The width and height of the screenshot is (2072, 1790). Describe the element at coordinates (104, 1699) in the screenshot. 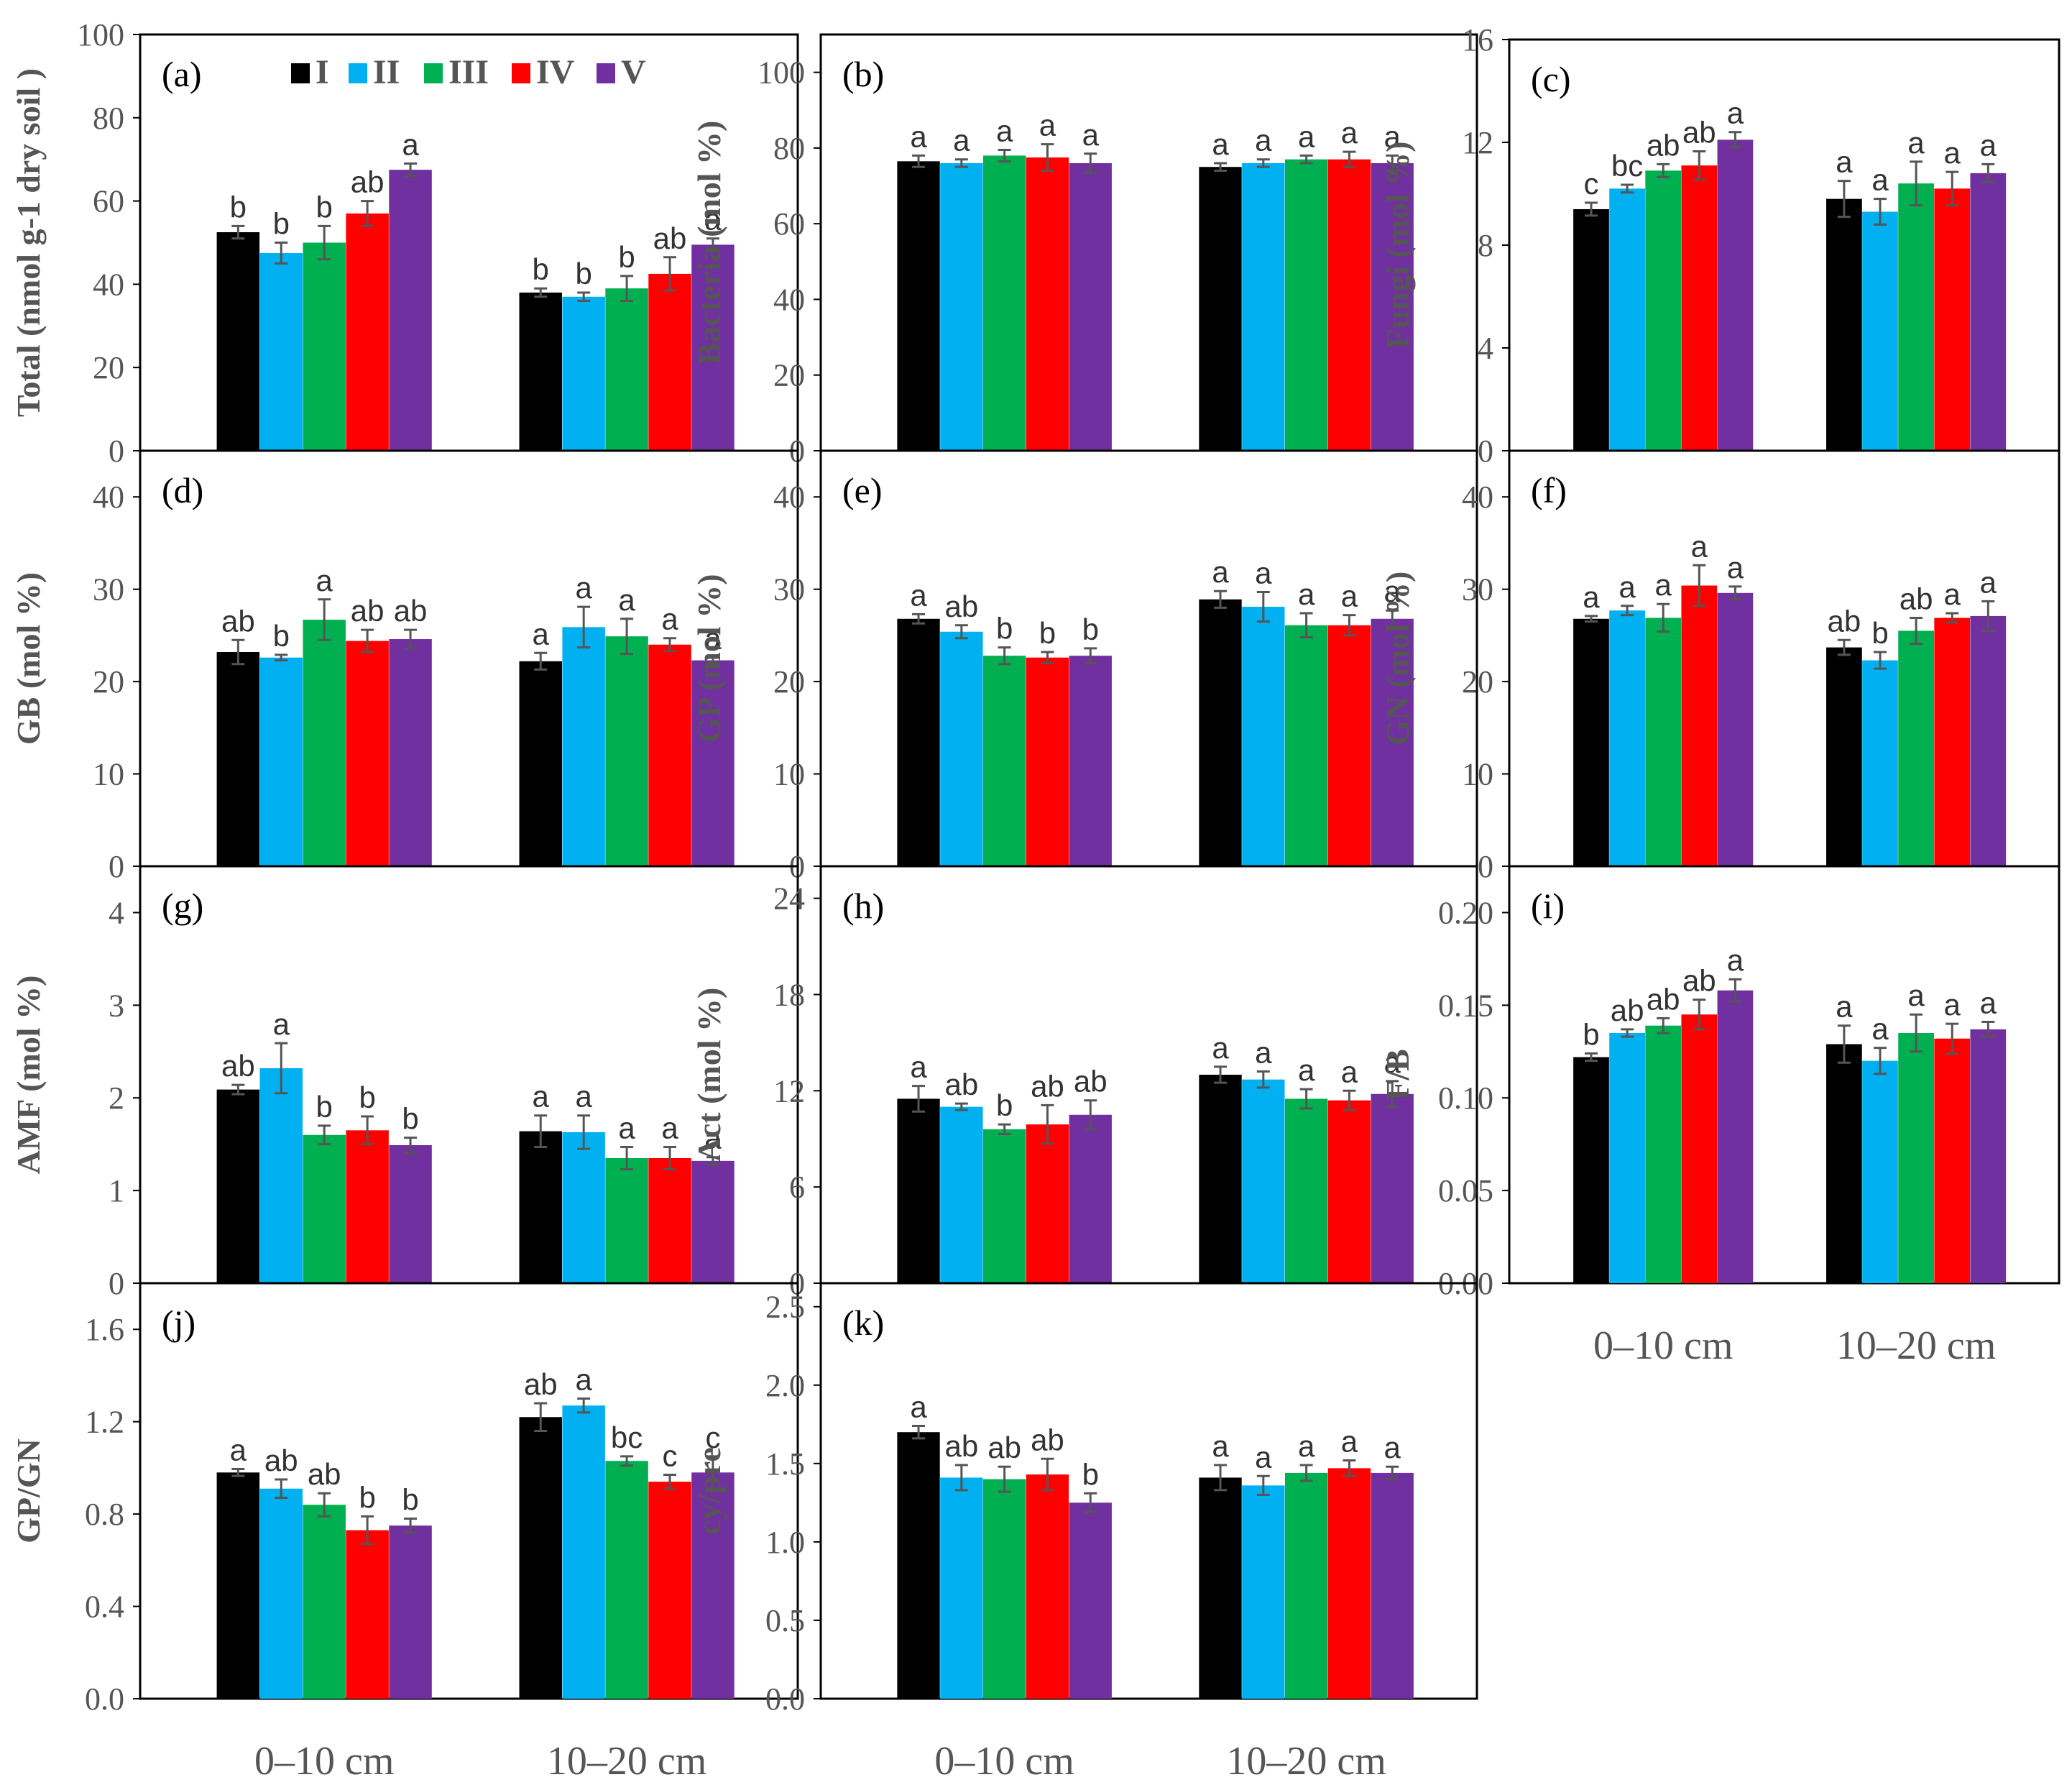

I see `y-tick-label: 0.0` at that location.